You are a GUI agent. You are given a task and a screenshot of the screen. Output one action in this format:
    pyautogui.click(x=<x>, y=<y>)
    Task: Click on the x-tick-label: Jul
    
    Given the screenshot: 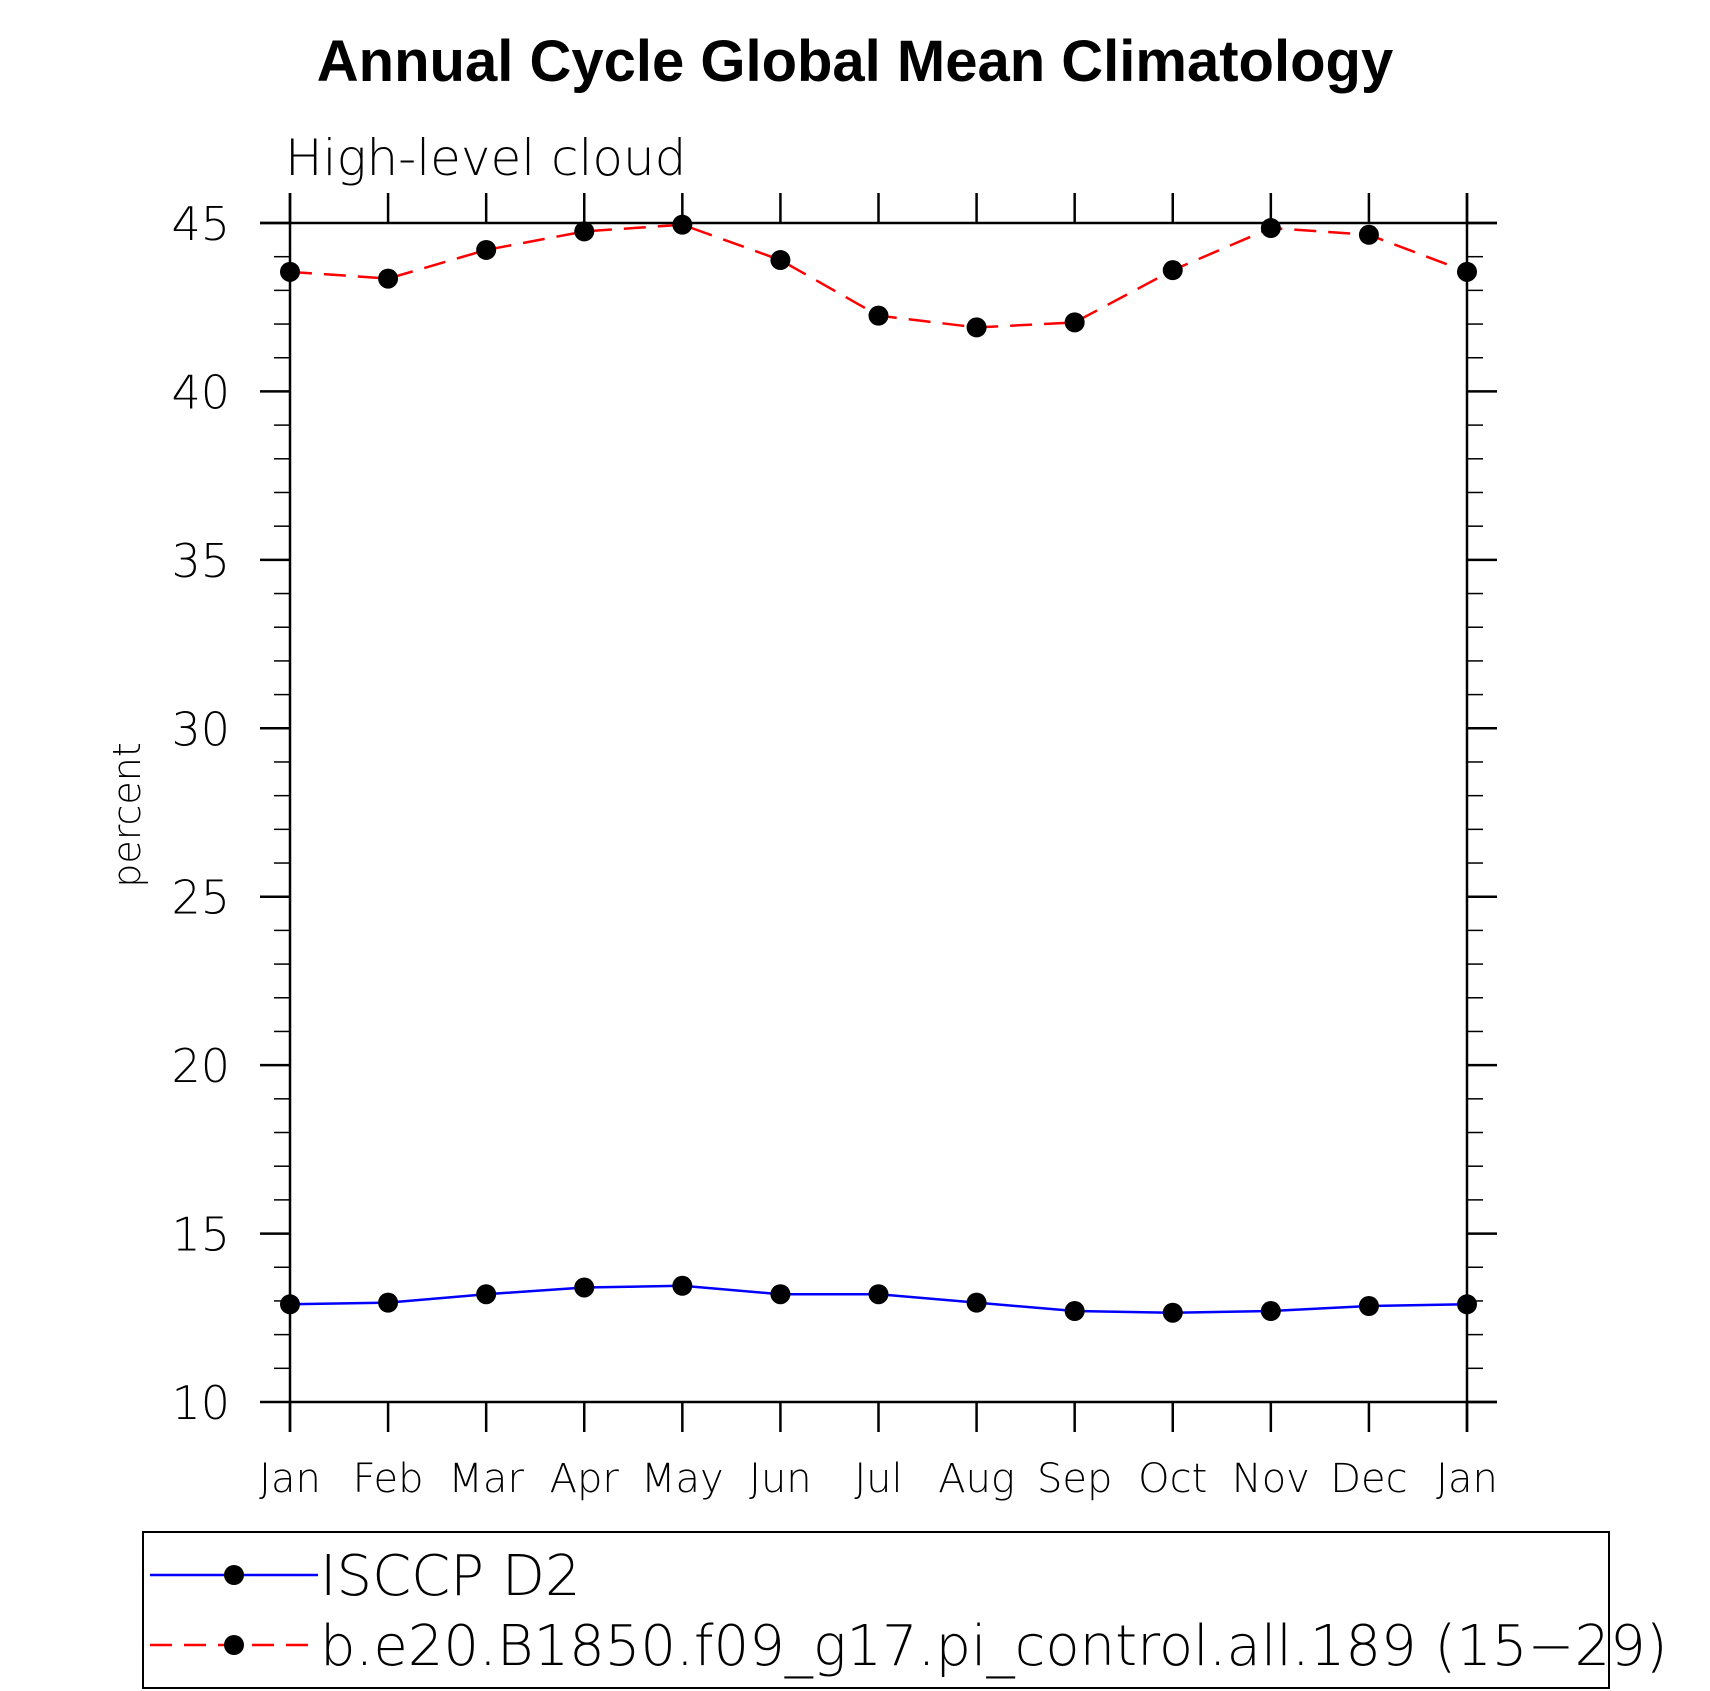 What is the action you would take?
    pyautogui.click(x=878, y=1479)
    